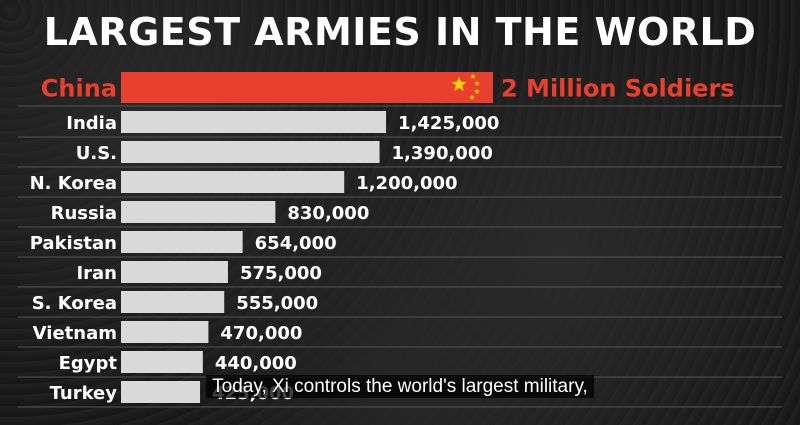 Image resolution: width=800 pixels, height=425 pixels. Describe the element at coordinates (307, 87) in the screenshot. I see `bar-highlight` at that location.